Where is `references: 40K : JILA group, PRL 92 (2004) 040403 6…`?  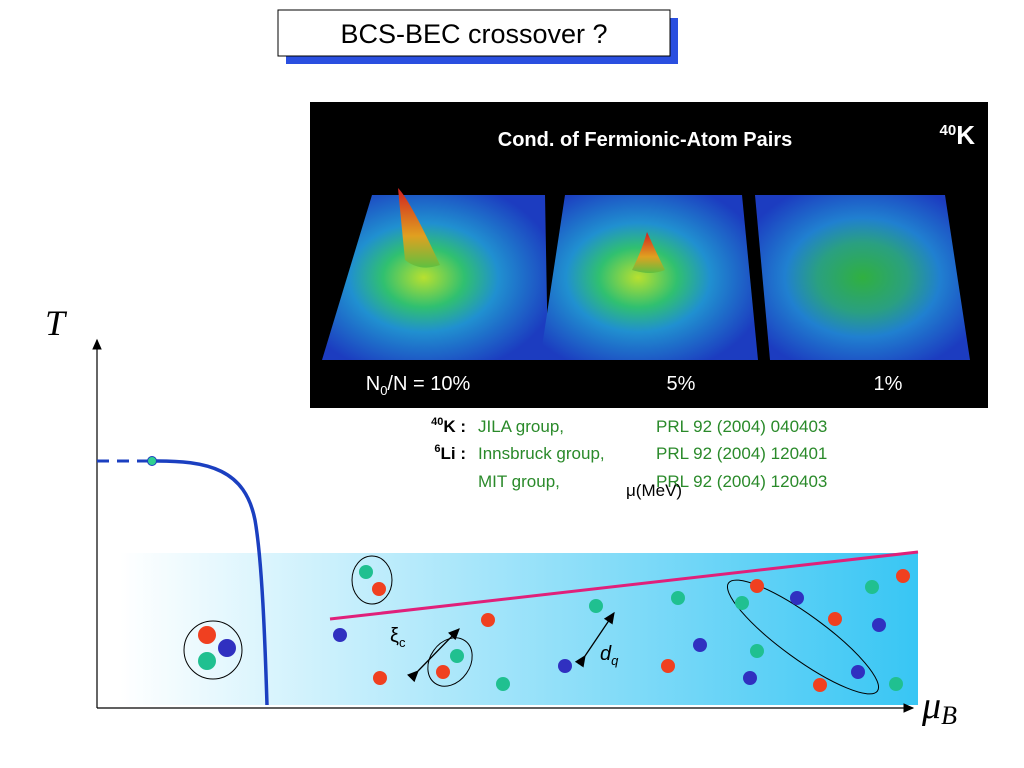
references: 40K : JILA group, PRL 92 (2004) 040403 6… is located at coordinates (629, 458).